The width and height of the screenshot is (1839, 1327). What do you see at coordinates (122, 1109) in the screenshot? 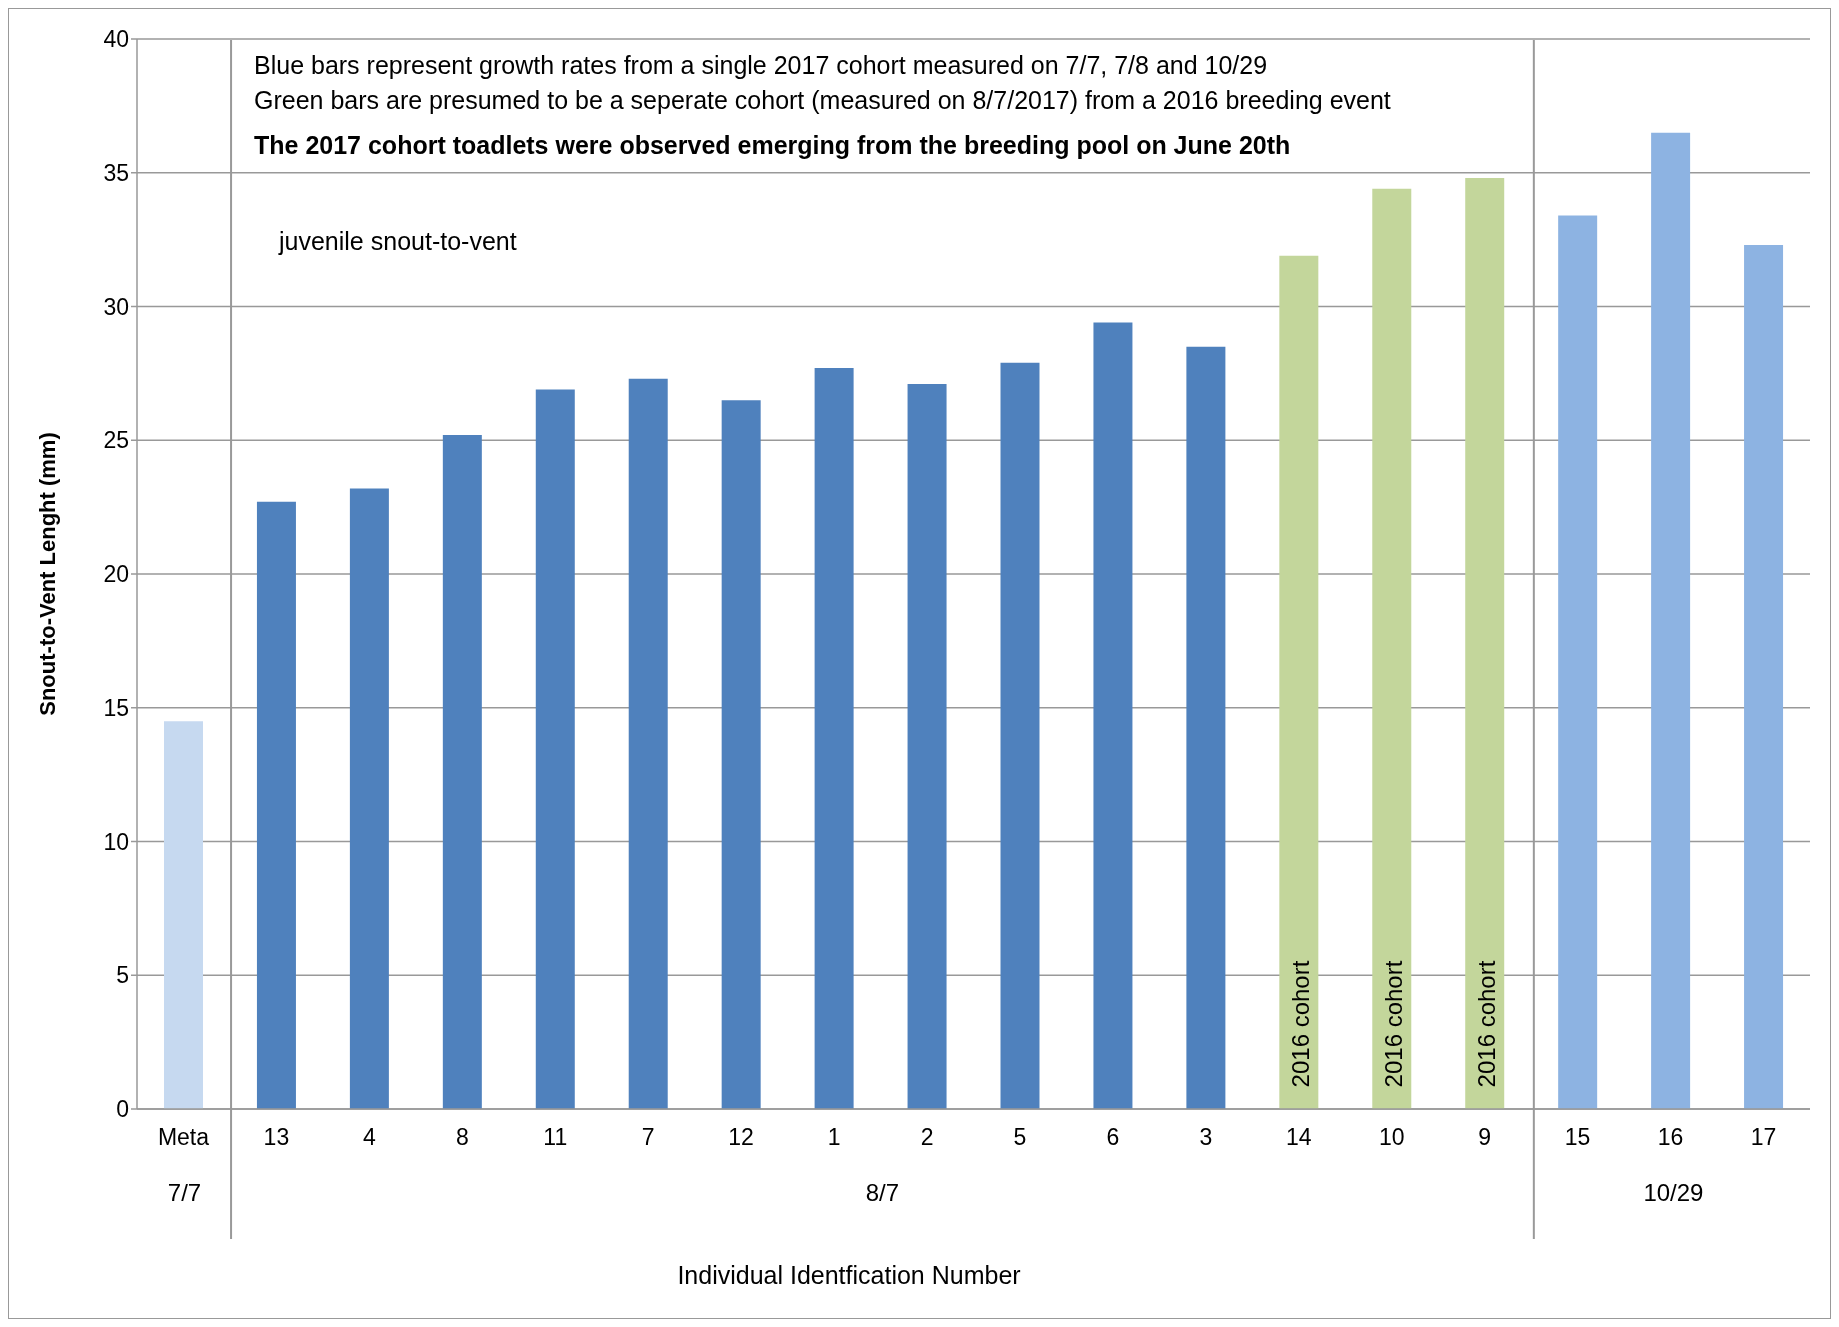
I see `y-tick-label: 0` at bounding box center [122, 1109].